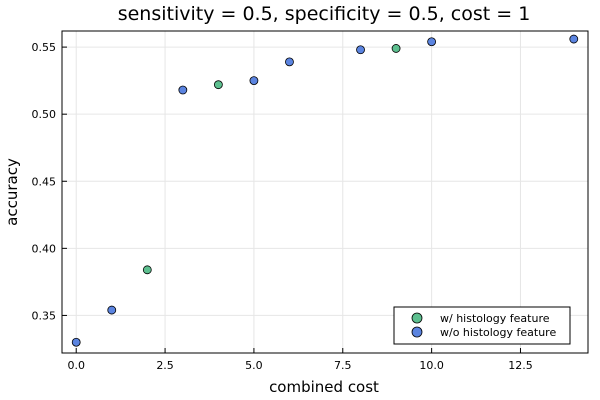 This screenshot has height=400, width=600. I want to click on y-tick-label: 0.35, so click(44, 315).